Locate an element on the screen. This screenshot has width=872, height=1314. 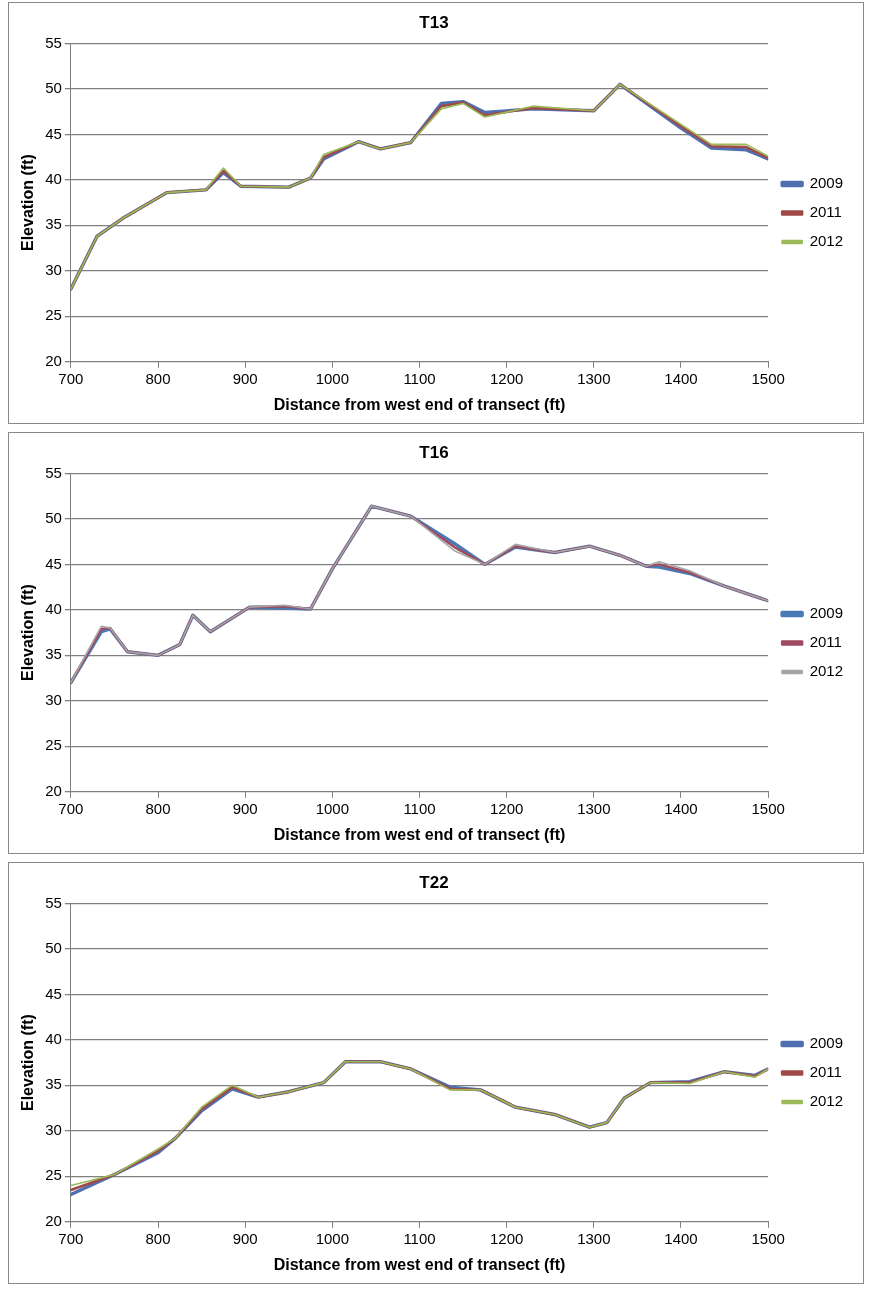
chart-title: T16 is located at coordinates (434, 452).